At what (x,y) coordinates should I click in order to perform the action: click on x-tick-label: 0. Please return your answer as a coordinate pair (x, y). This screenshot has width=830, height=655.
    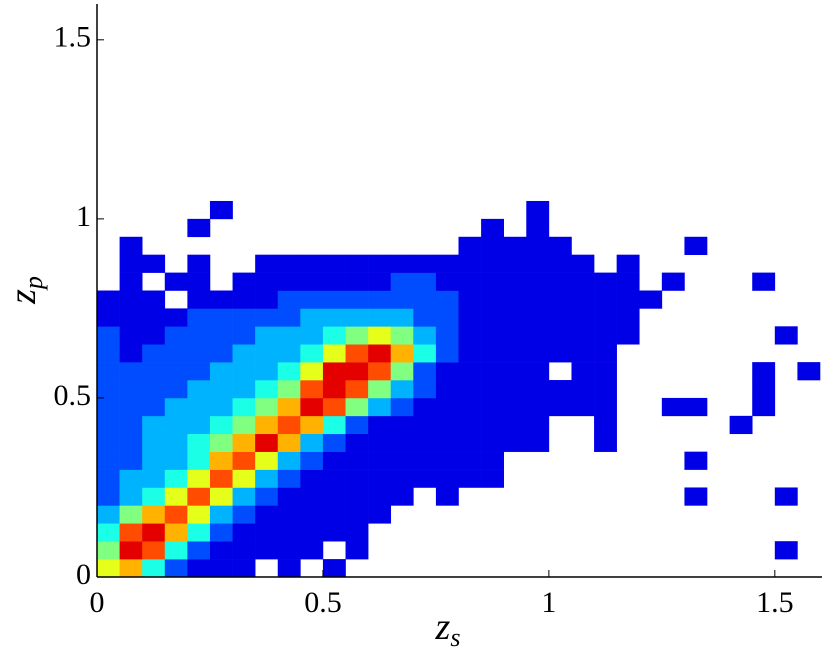
    Looking at the image, I should click on (97, 602).